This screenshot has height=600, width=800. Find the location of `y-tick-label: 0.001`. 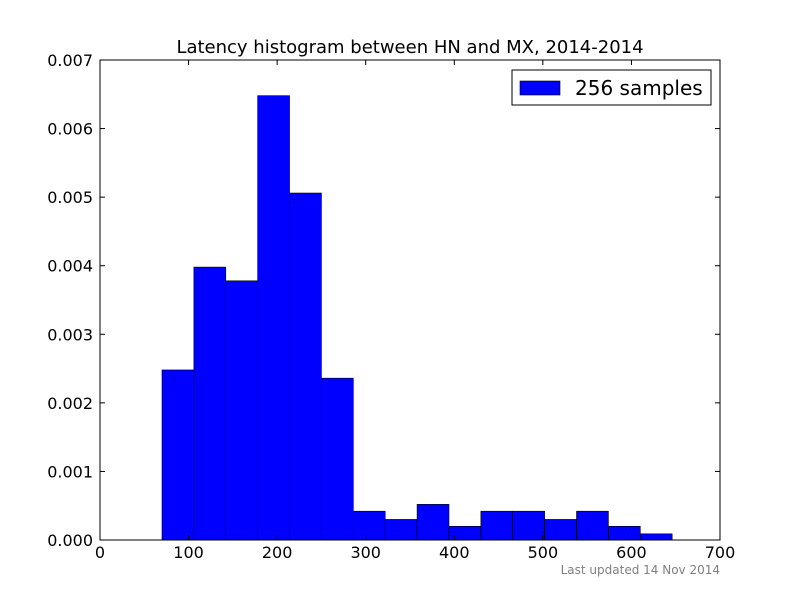

y-tick-label: 0.001 is located at coordinates (70, 471).